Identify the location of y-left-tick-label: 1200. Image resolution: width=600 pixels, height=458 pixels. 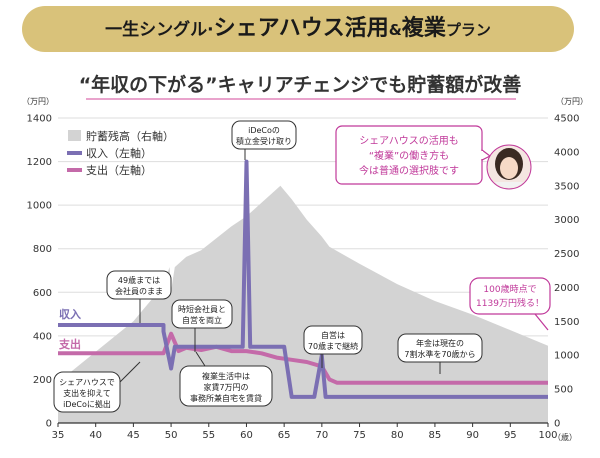
(39, 162).